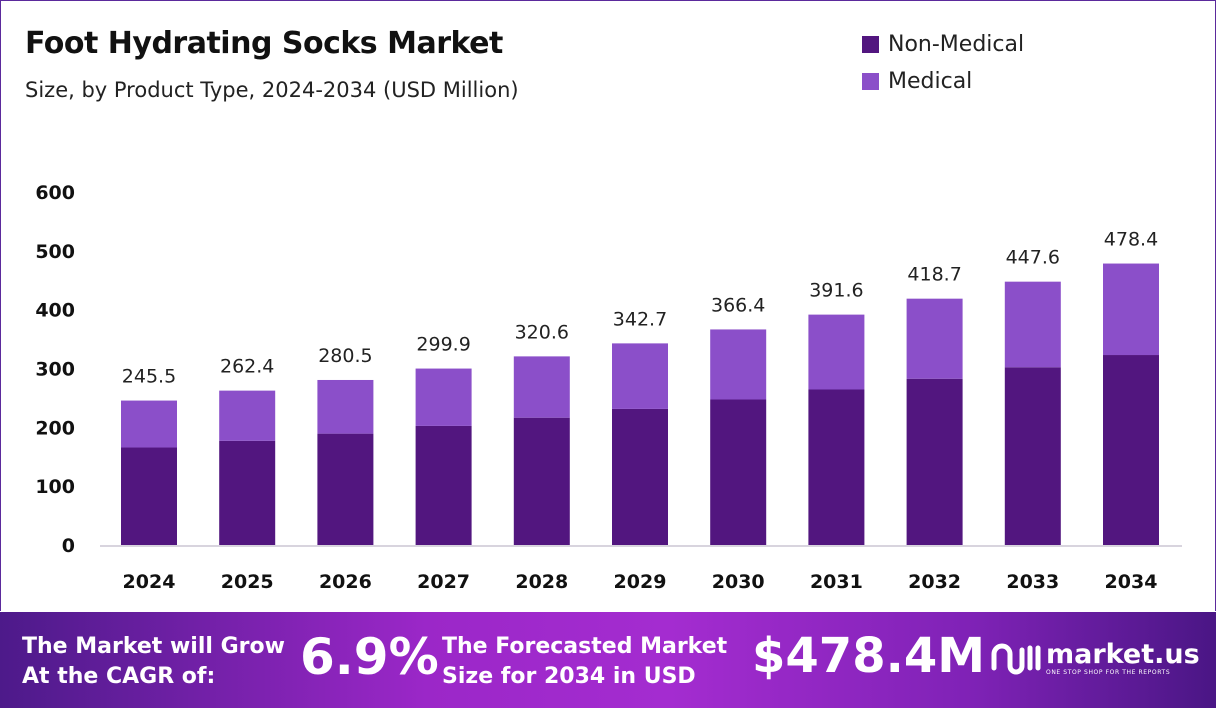 Image resolution: width=1216 pixels, height=708 pixels. I want to click on data-label-total: 447.6, so click(1033, 258).